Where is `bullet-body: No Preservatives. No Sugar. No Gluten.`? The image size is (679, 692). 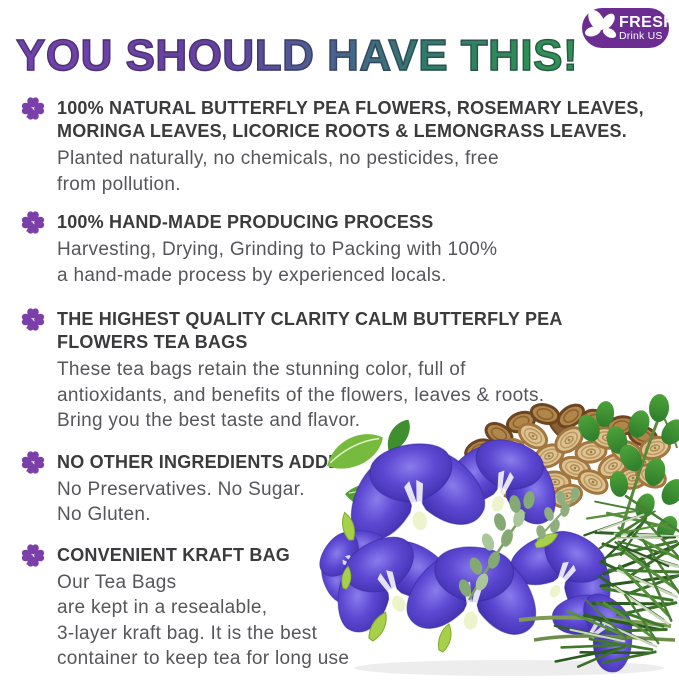 bullet-body: No Preservatives. No Sugar. No Gluten. is located at coordinates (181, 502).